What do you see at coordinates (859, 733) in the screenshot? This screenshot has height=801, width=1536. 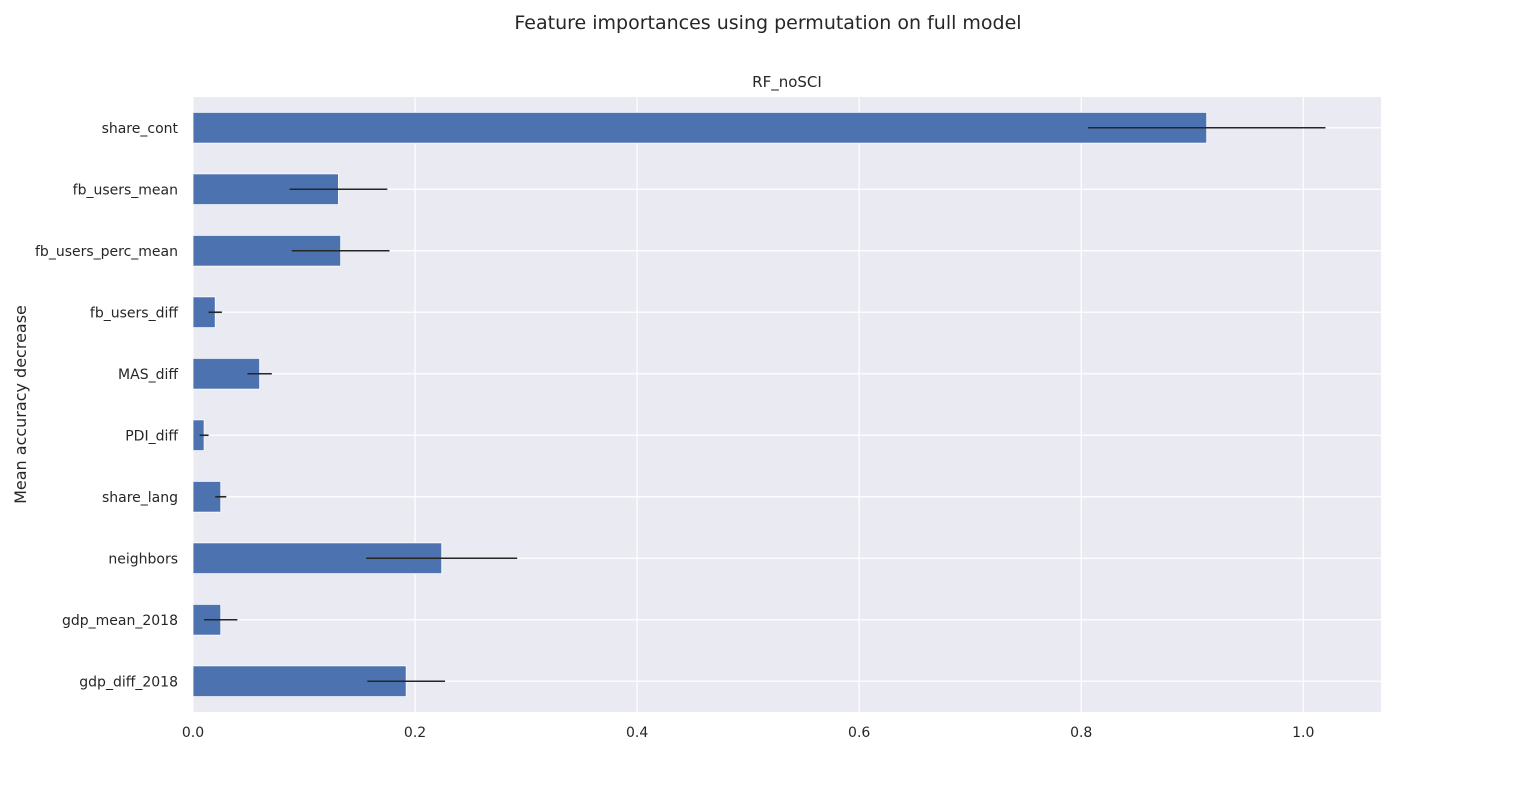 I see `x-tick-label: 0.6` at bounding box center [859, 733].